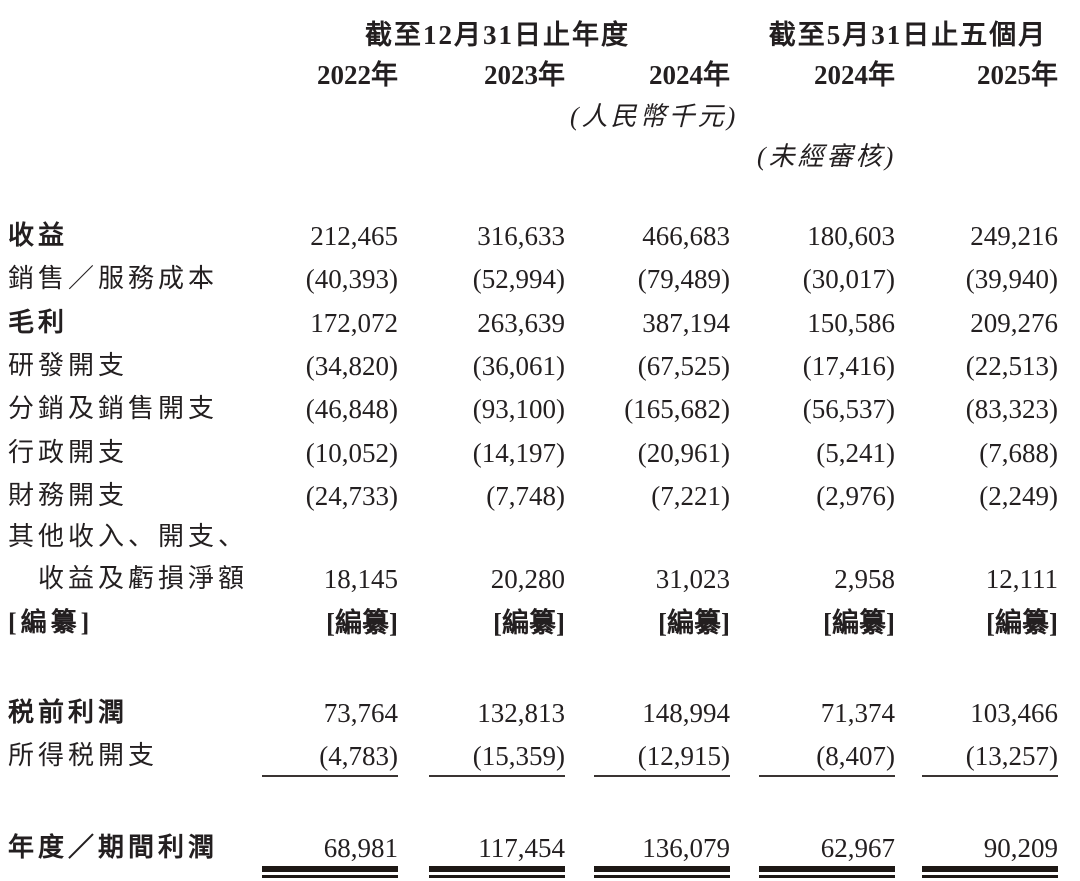  Describe the element at coordinates (351, 279) in the screenshot. I see `cell-value: (40,393)` at that location.